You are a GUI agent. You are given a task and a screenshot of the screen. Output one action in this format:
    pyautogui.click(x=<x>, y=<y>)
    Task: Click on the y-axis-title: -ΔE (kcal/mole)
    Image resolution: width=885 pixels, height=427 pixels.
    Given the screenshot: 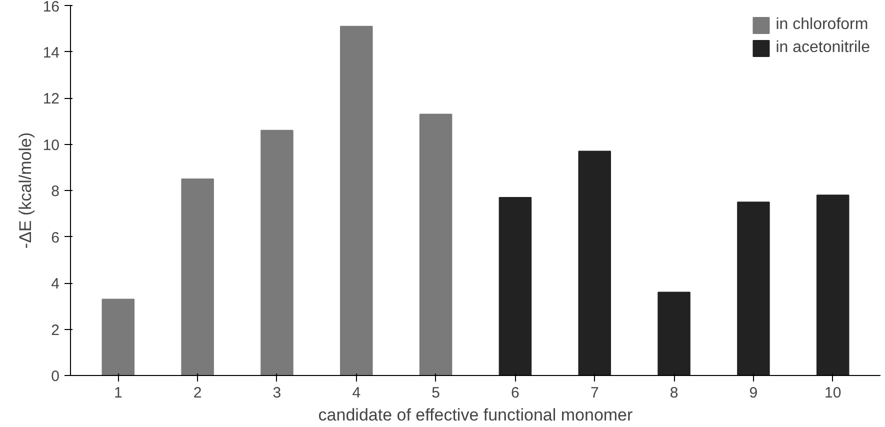 What is the action you would take?
    pyautogui.click(x=25, y=190)
    